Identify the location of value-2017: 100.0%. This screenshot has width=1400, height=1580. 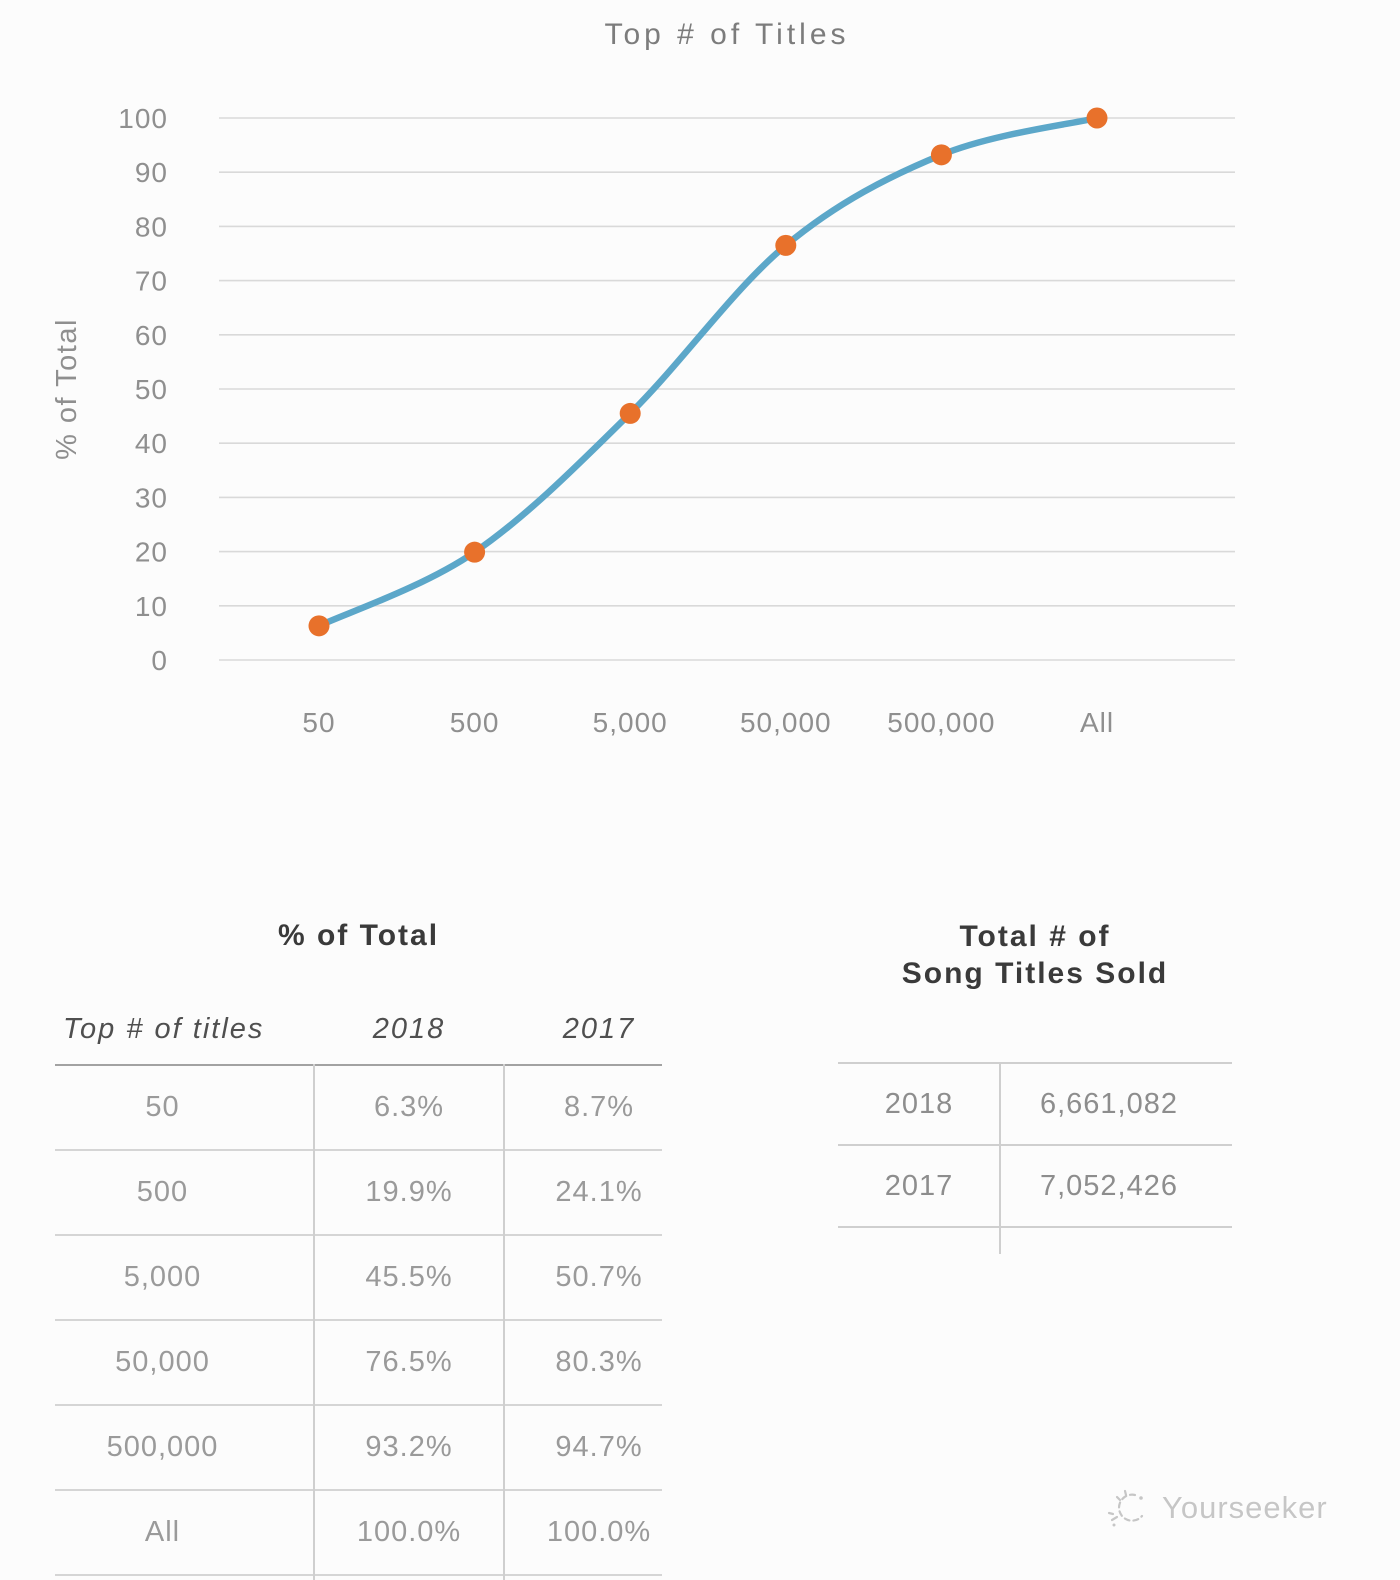
(599, 1532).